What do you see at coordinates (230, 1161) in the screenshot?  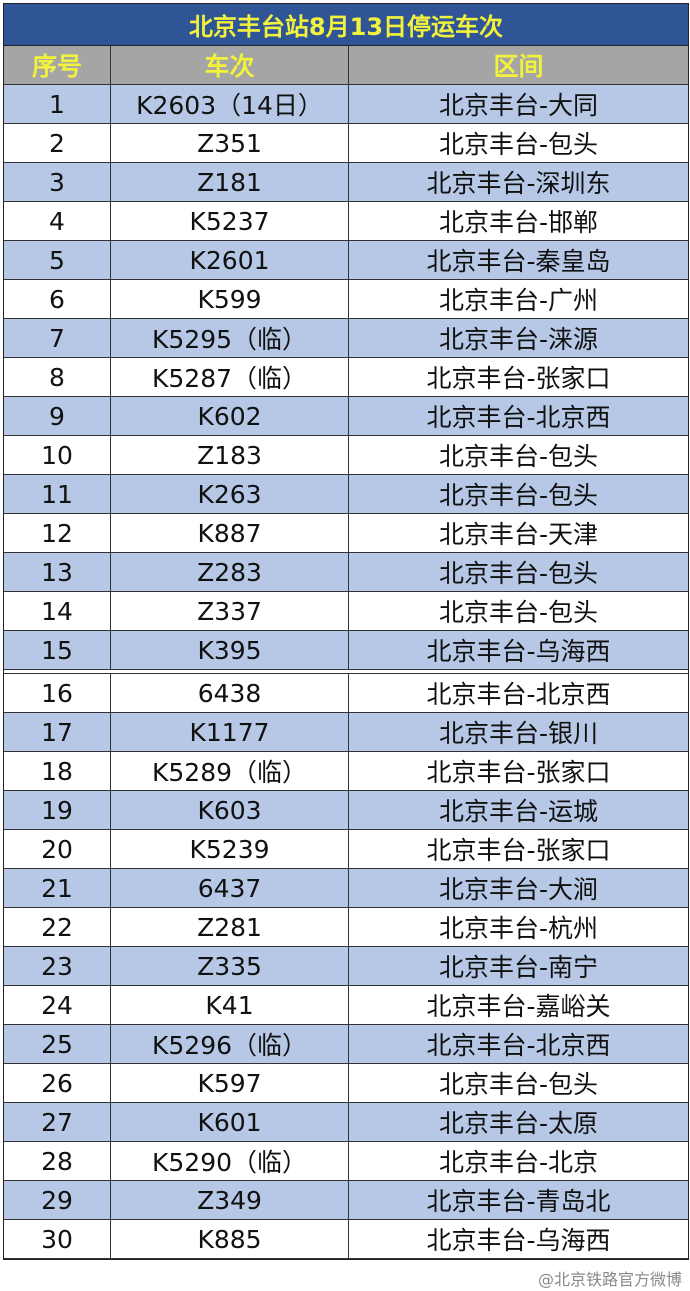 I see `cell-train: K5290（临）` at bounding box center [230, 1161].